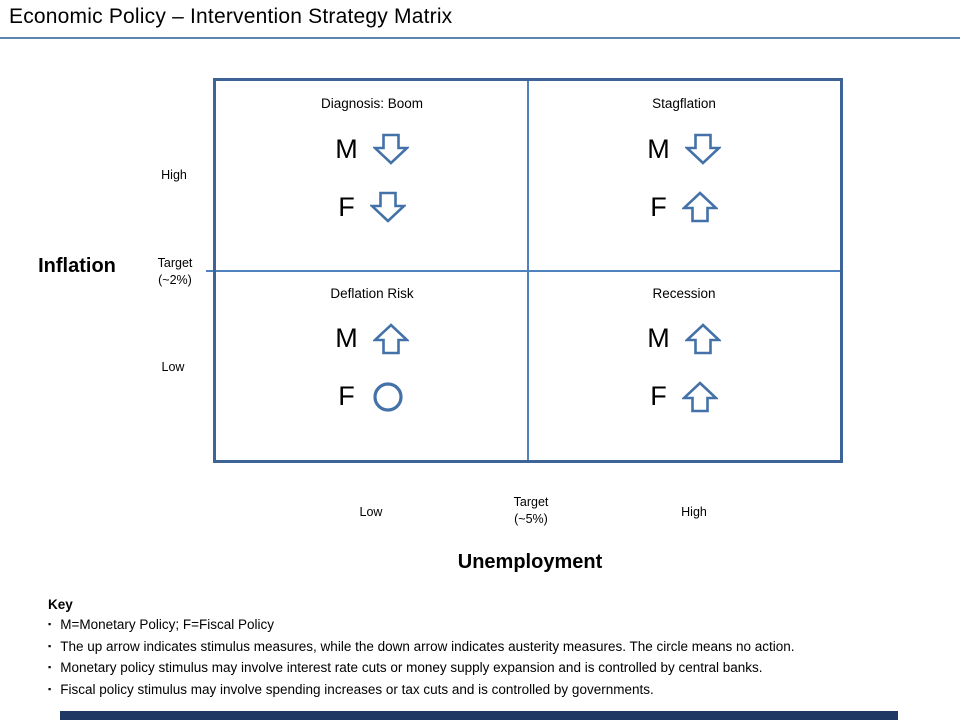  I want to click on x-tick-target: Target (~5%), so click(531, 510).